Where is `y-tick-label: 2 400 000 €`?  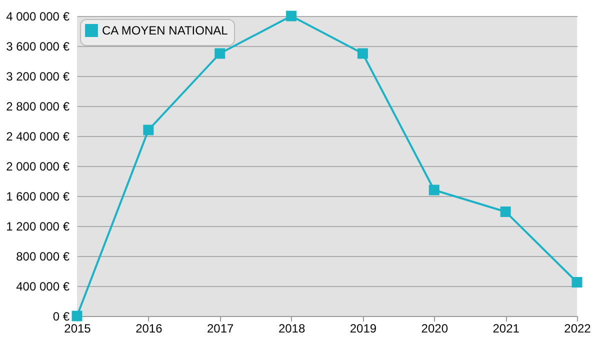
y-tick-label: 2 400 000 € is located at coordinates (38, 137).